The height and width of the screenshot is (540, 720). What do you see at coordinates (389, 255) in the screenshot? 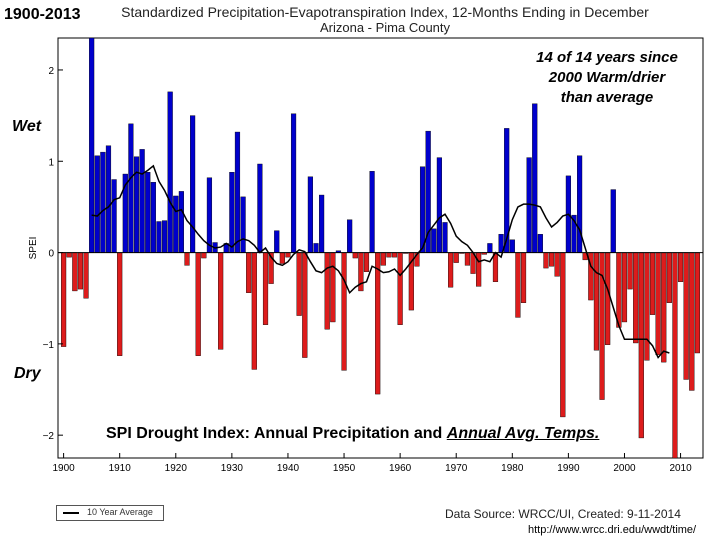
I see `bar-1958` at bounding box center [389, 255].